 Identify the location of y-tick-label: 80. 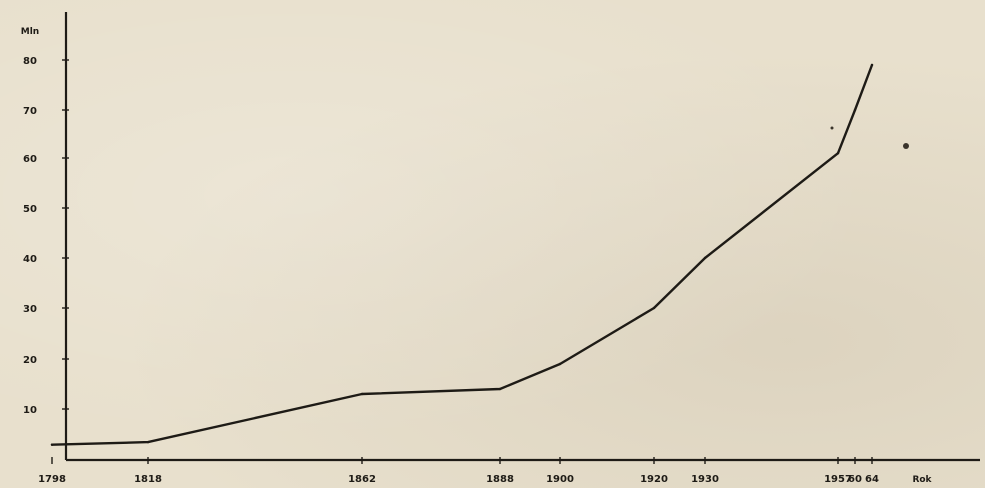
(30, 61).